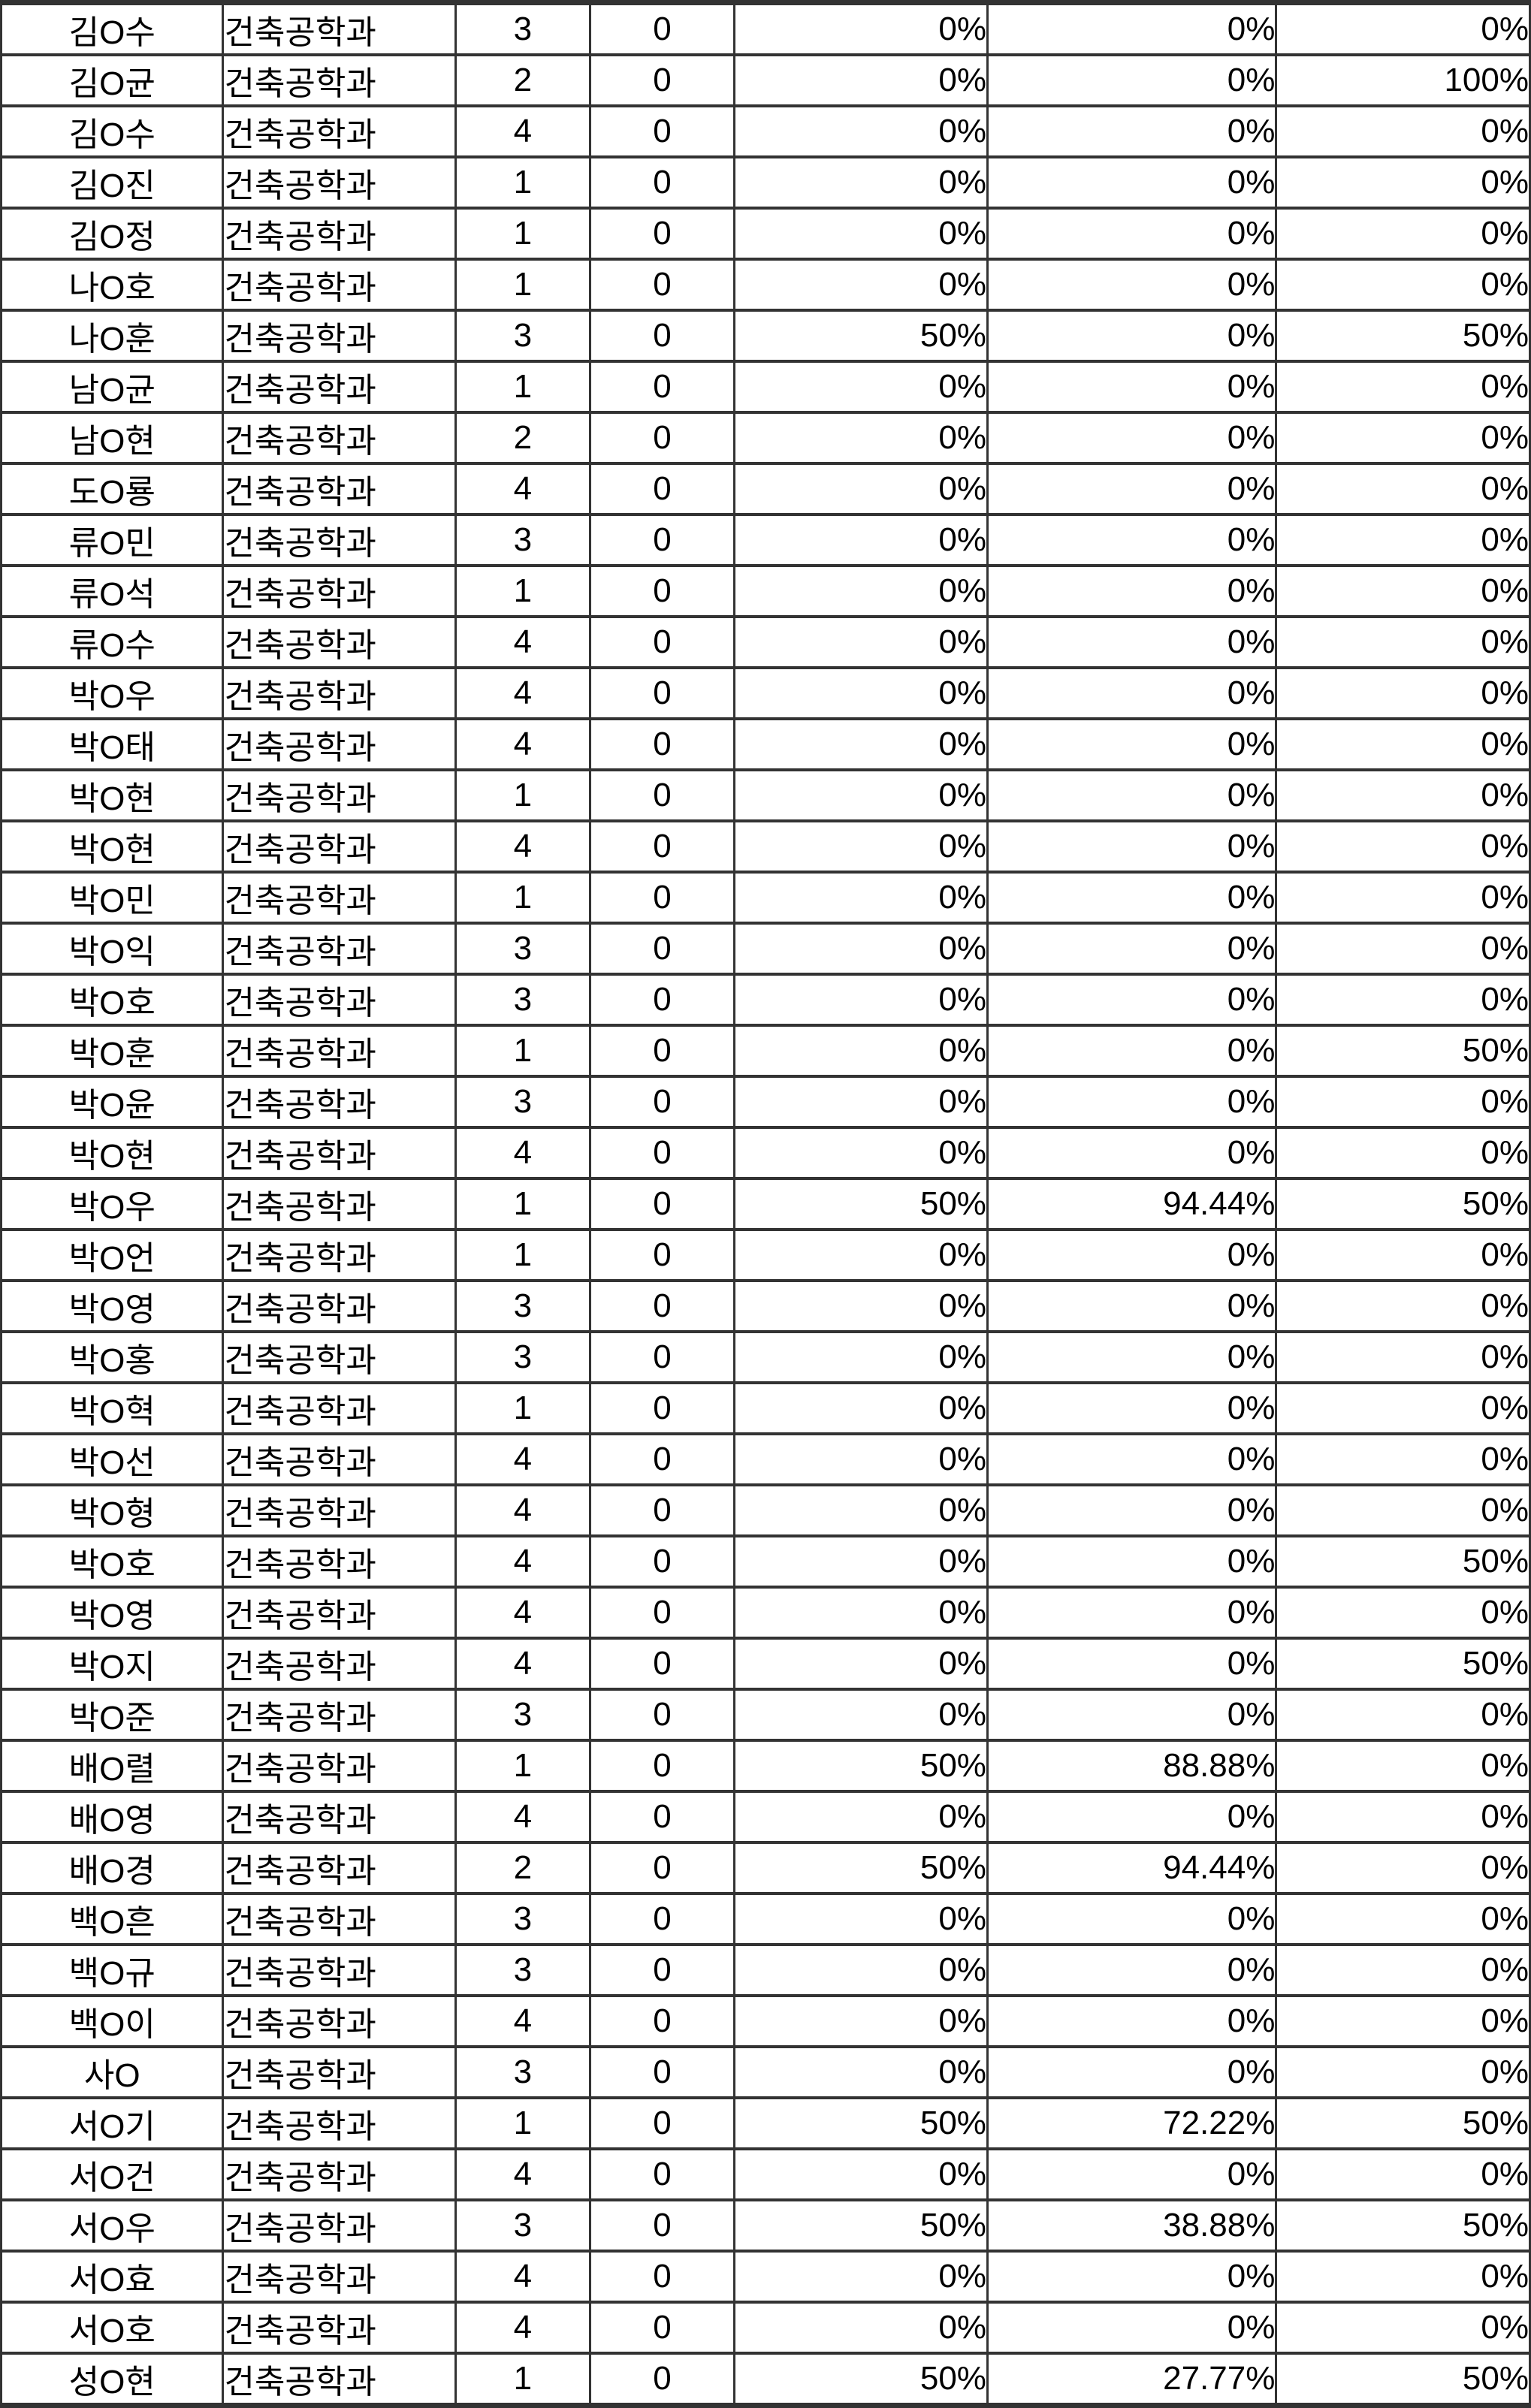 Image resolution: width=1531 pixels, height=2408 pixels. I want to click on name-cell: 김O진, so click(112, 182).